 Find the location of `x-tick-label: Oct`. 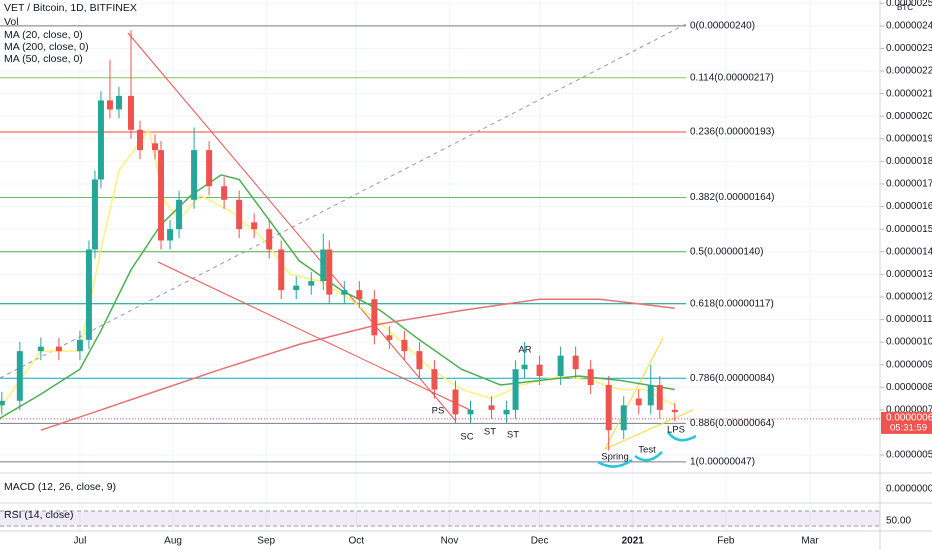

x-tick-label: Oct is located at coordinates (357, 541).